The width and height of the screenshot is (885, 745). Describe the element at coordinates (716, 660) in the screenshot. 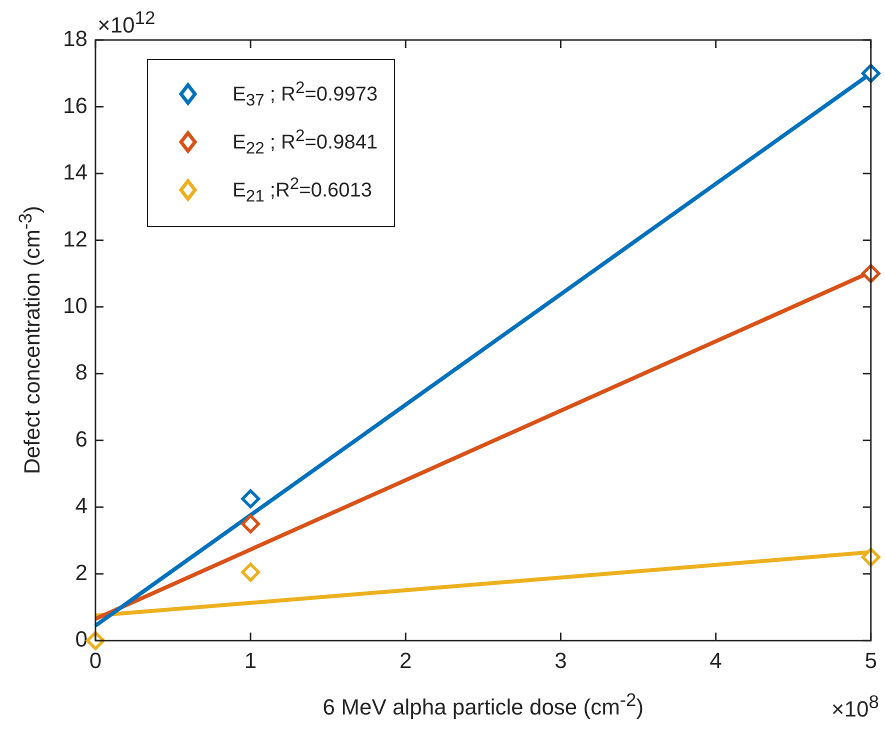

I see `x-tick-label: 4` at that location.